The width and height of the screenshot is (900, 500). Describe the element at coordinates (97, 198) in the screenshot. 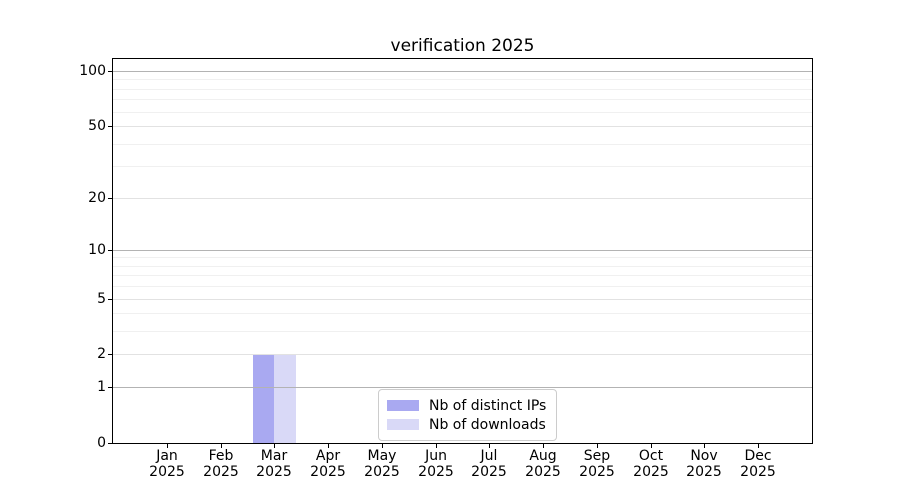

I see `y-tick-label: 20` at that location.